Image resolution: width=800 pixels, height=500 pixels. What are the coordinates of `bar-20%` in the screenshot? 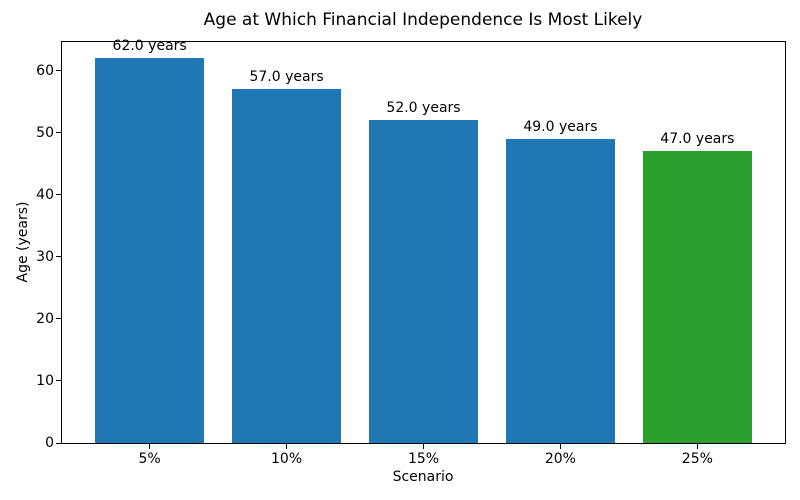 It's located at (560, 290).